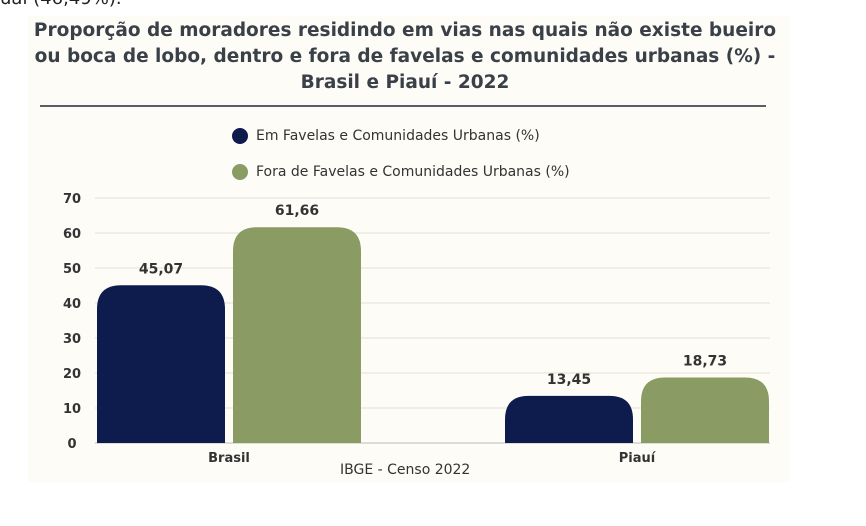  What do you see at coordinates (398, 136) in the screenshot?
I see `legend-label: Em Favelas e Comunidades Urbanas (%)` at bounding box center [398, 136].